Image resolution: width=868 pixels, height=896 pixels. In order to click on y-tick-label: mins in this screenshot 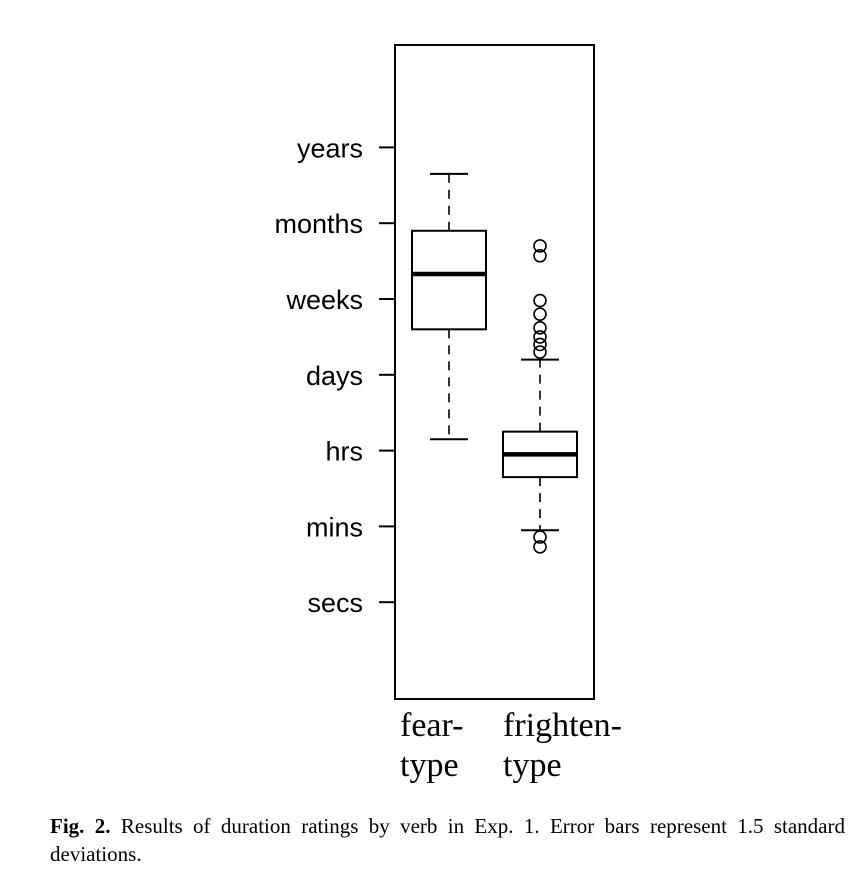, I will do `click(334, 527)`.